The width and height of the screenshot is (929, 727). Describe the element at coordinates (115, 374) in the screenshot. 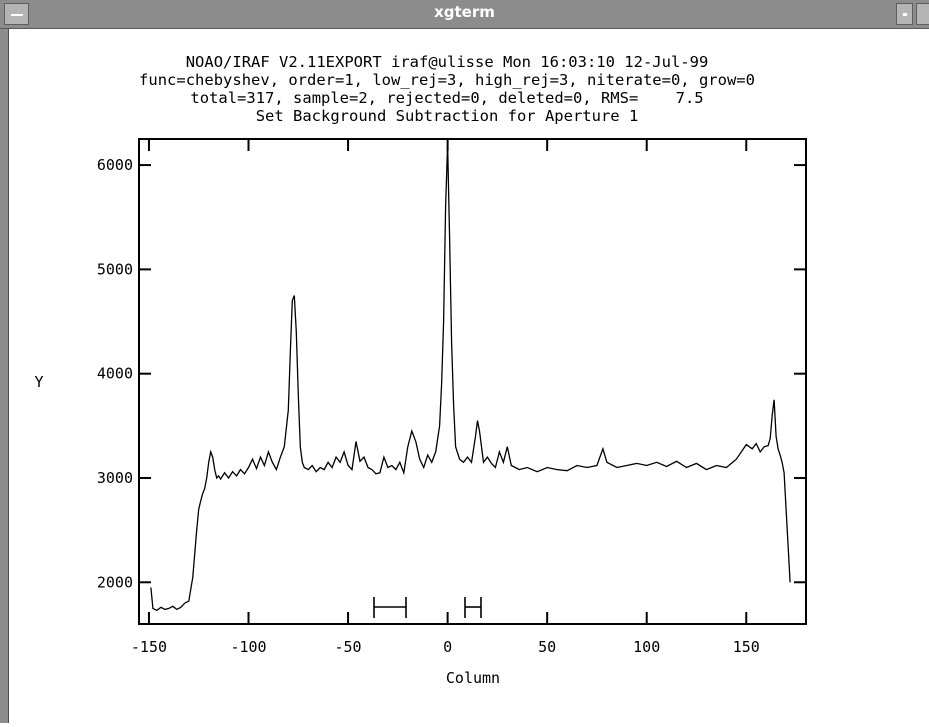

I see `y-tick-label: 4000` at that location.